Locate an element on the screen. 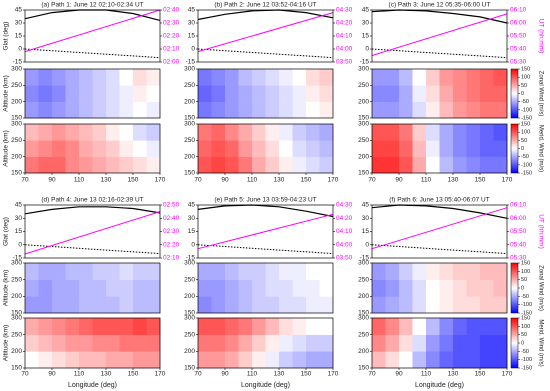  panel-title: (d) Path 4: June 13 02:16-02:39 UT is located at coordinates (92, 200).